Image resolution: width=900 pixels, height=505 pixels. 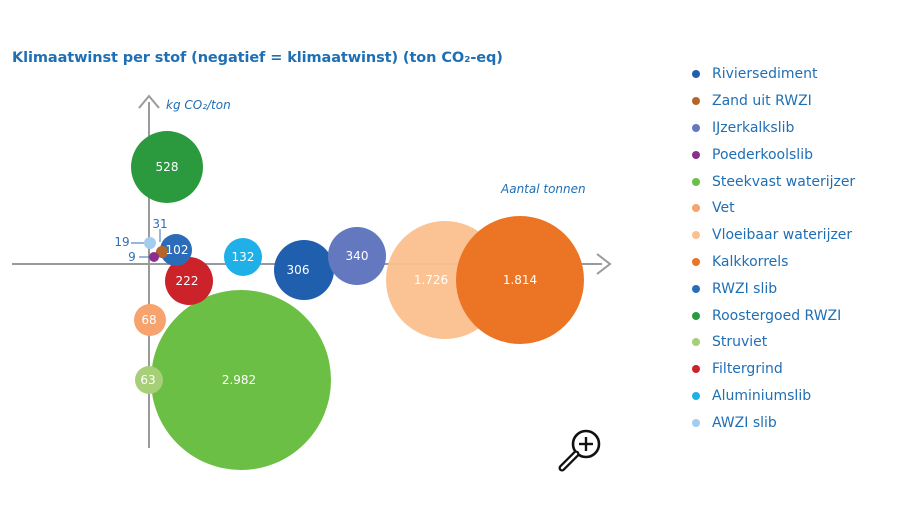 I want to click on legend-item: Poederkoolslib, so click(x=773, y=154).